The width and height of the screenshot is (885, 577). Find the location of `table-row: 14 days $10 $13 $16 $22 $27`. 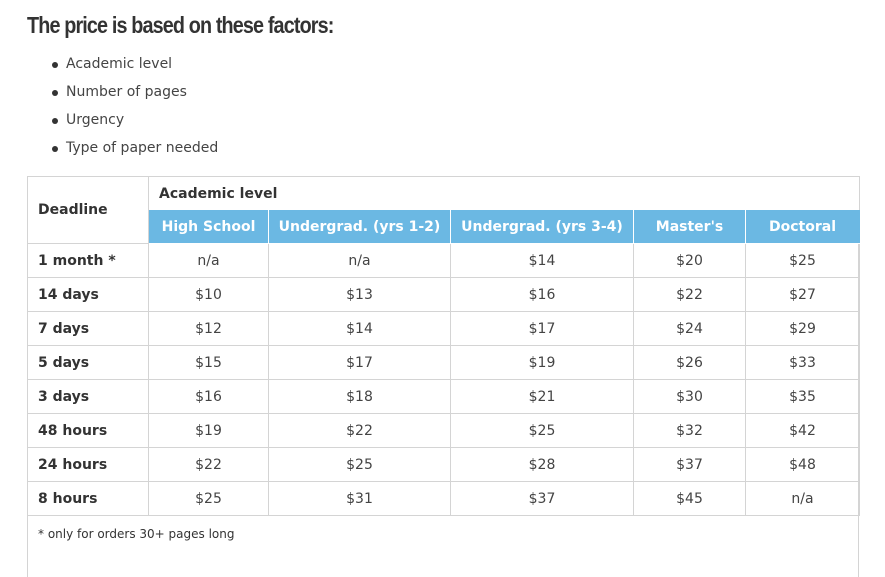

table-row: 14 days $10 $13 $16 $22 $27 is located at coordinates (443, 294).